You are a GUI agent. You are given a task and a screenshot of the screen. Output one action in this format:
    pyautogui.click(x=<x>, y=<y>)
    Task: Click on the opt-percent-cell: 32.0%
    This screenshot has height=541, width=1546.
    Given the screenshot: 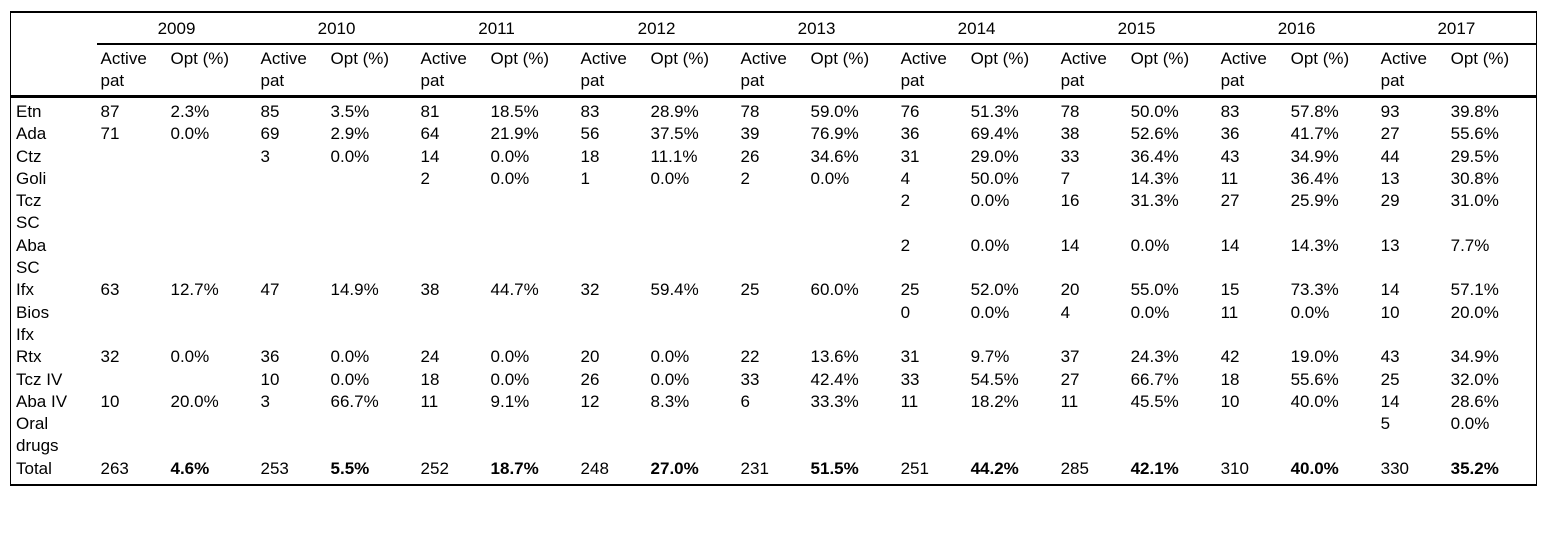 What is the action you would take?
    pyautogui.click(x=1474, y=379)
    